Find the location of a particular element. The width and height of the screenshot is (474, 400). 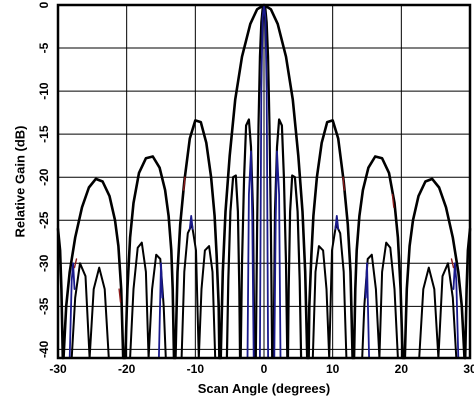

y-tick-label: -20 is located at coordinates (44, 177).